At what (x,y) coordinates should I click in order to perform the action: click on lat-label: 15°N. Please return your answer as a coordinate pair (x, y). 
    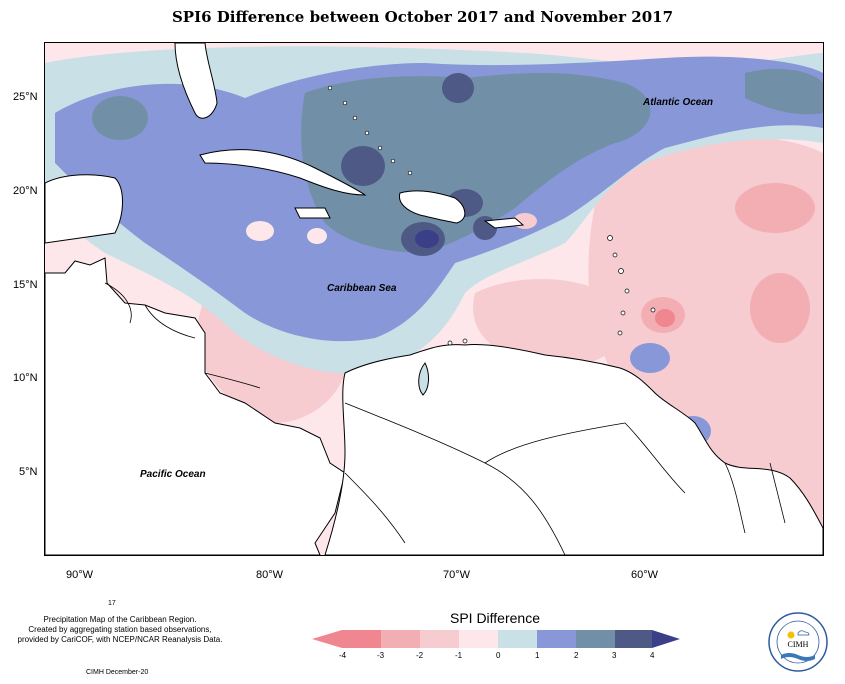
    Looking at the image, I should click on (25, 285).